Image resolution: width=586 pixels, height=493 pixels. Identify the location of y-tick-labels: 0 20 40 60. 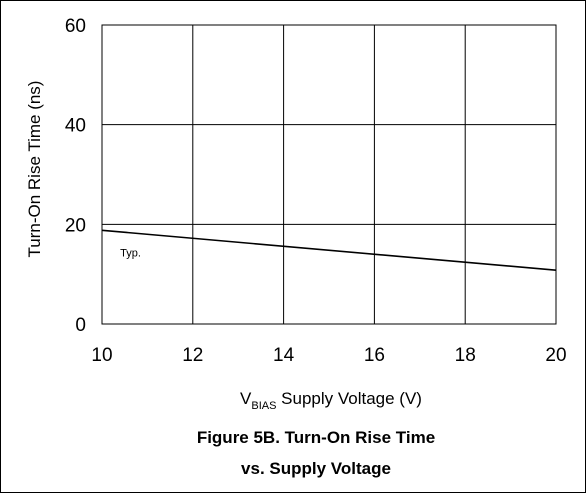
(75, 176).